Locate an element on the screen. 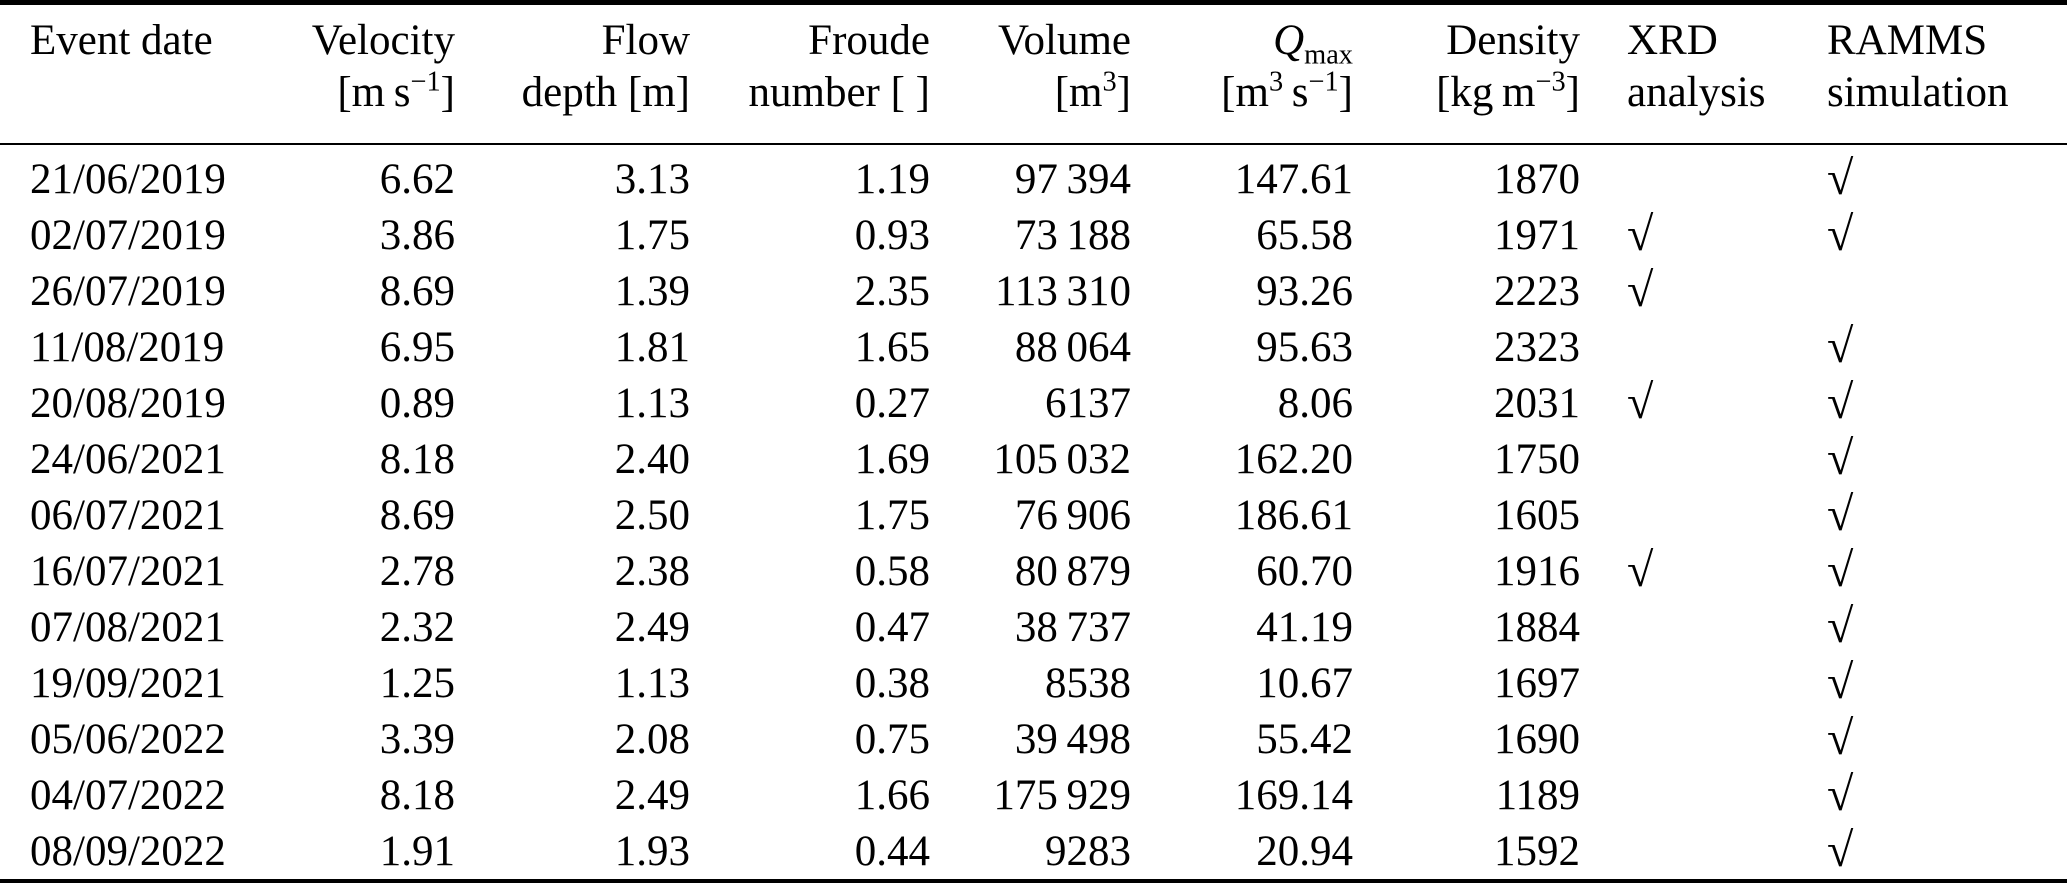  volume-cell: 76 906 is located at coordinates (1072, 515).